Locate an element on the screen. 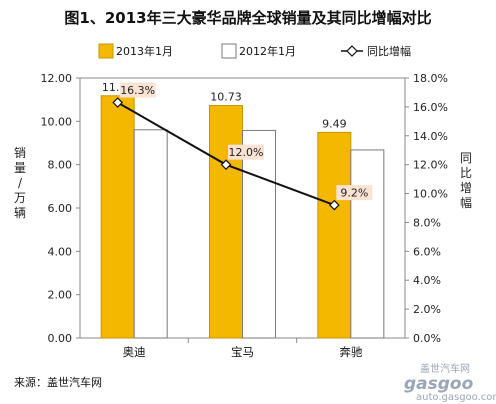  y2-tick-label: 10.0% is located at coordinates (430, 194).